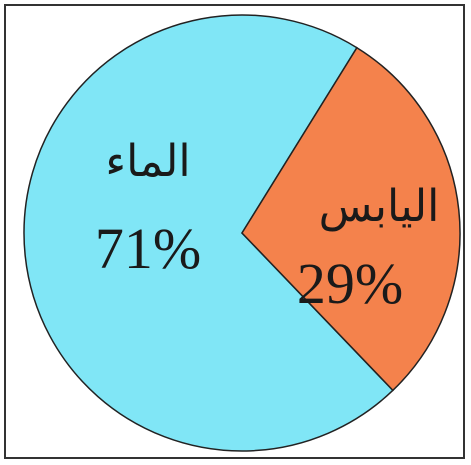  Describe the element at coordinates (147, 161) in the screenshot. I see `slice-label-water: الماء` at that location.